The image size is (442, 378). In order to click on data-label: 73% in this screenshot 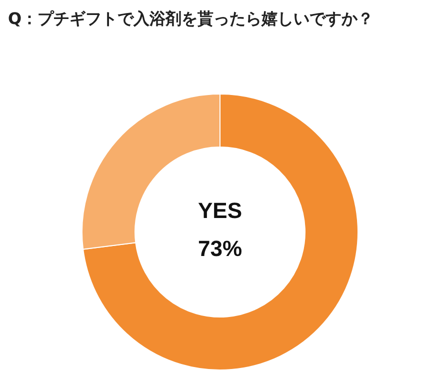, I will do `click(220, 248)`.